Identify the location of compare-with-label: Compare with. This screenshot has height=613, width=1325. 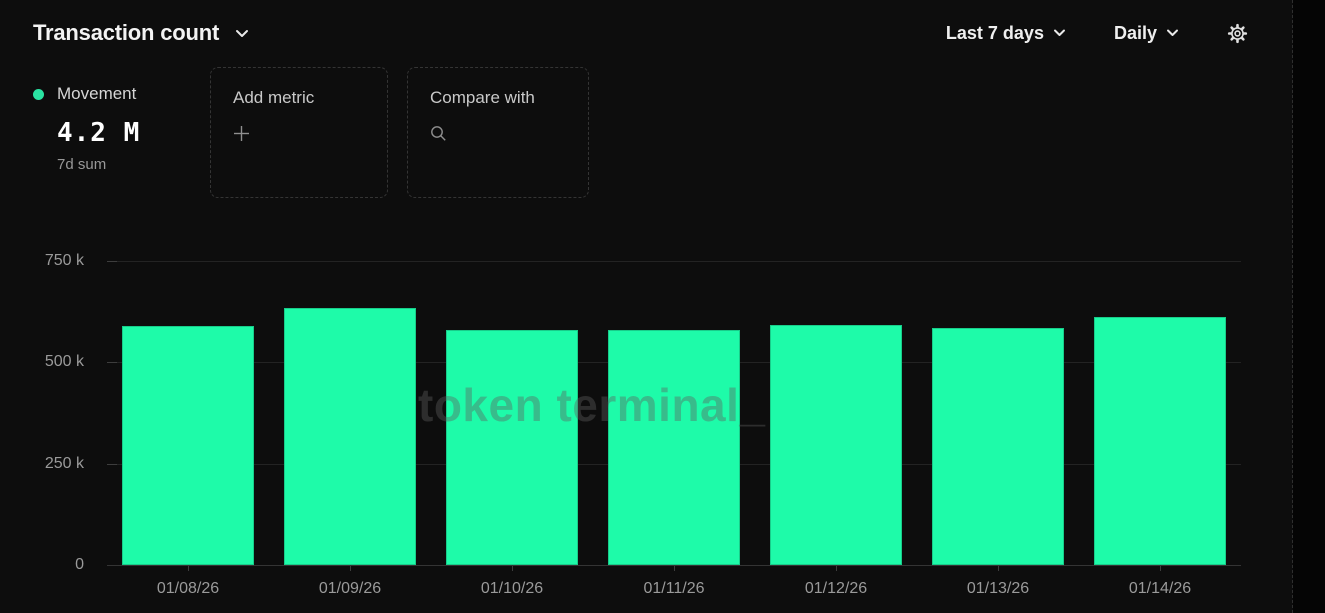
(482, 97).